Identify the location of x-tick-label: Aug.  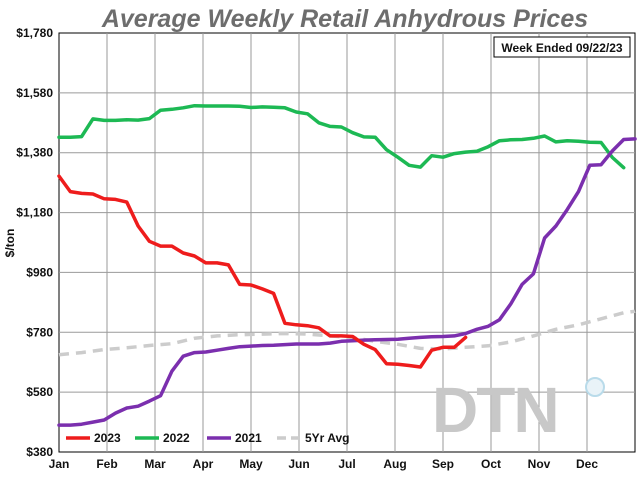
(394, 464).